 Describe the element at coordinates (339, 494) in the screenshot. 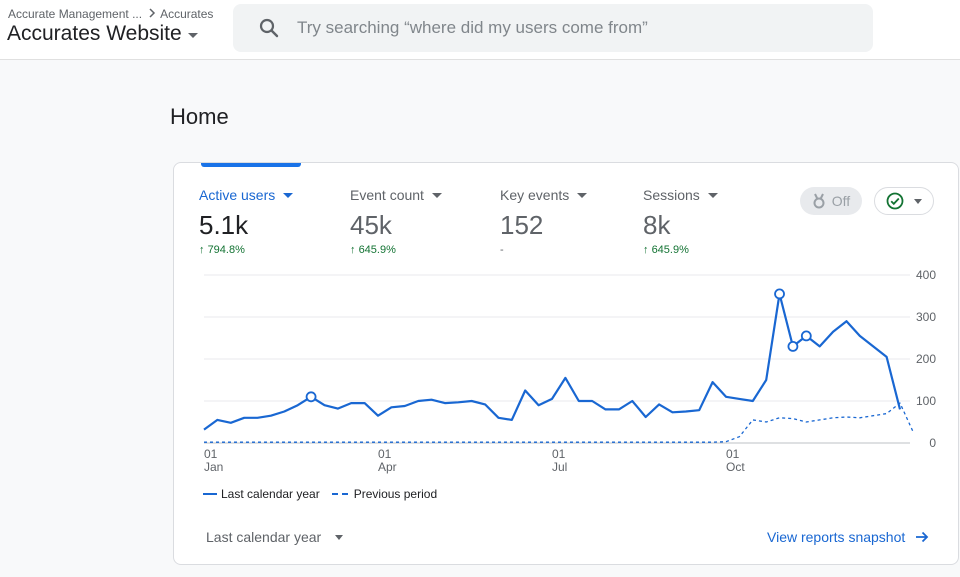

I see `legend-swatch-dashed` at that location.